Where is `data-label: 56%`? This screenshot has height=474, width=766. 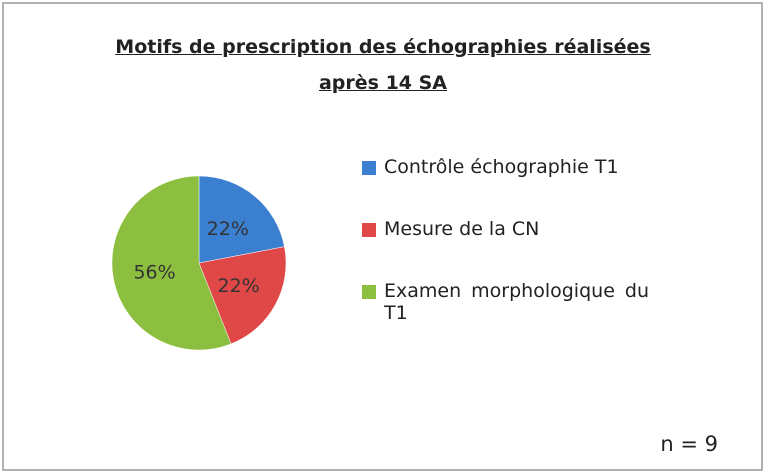 data-label: 56% is located at coordinates (154, 272).